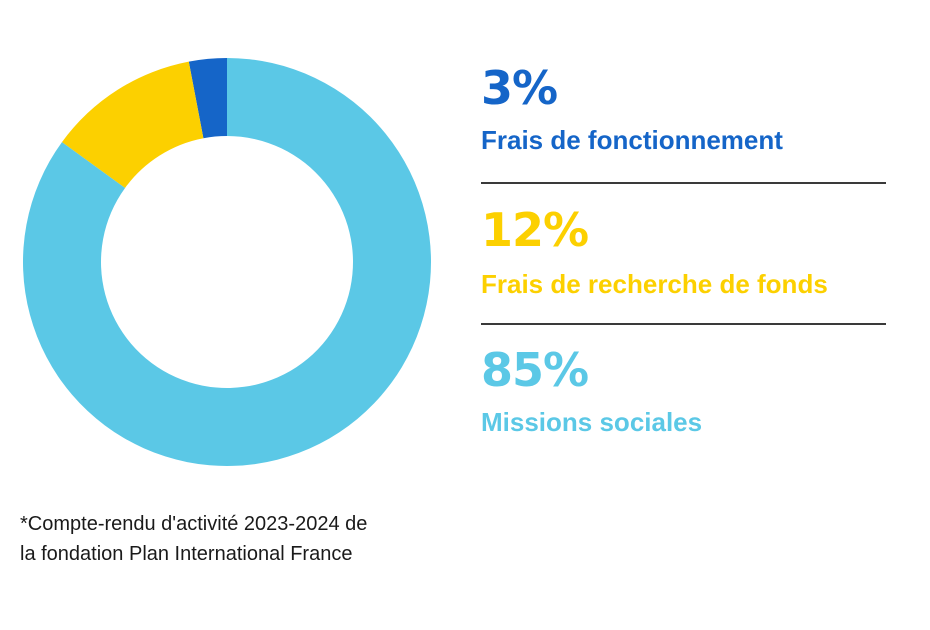 This screenshot has height=630, width=930. Describe the element at coordinates (691, 391) in the screenshot. I see `legend-item-missions-sociales: 85% Missions sociales` at that location.